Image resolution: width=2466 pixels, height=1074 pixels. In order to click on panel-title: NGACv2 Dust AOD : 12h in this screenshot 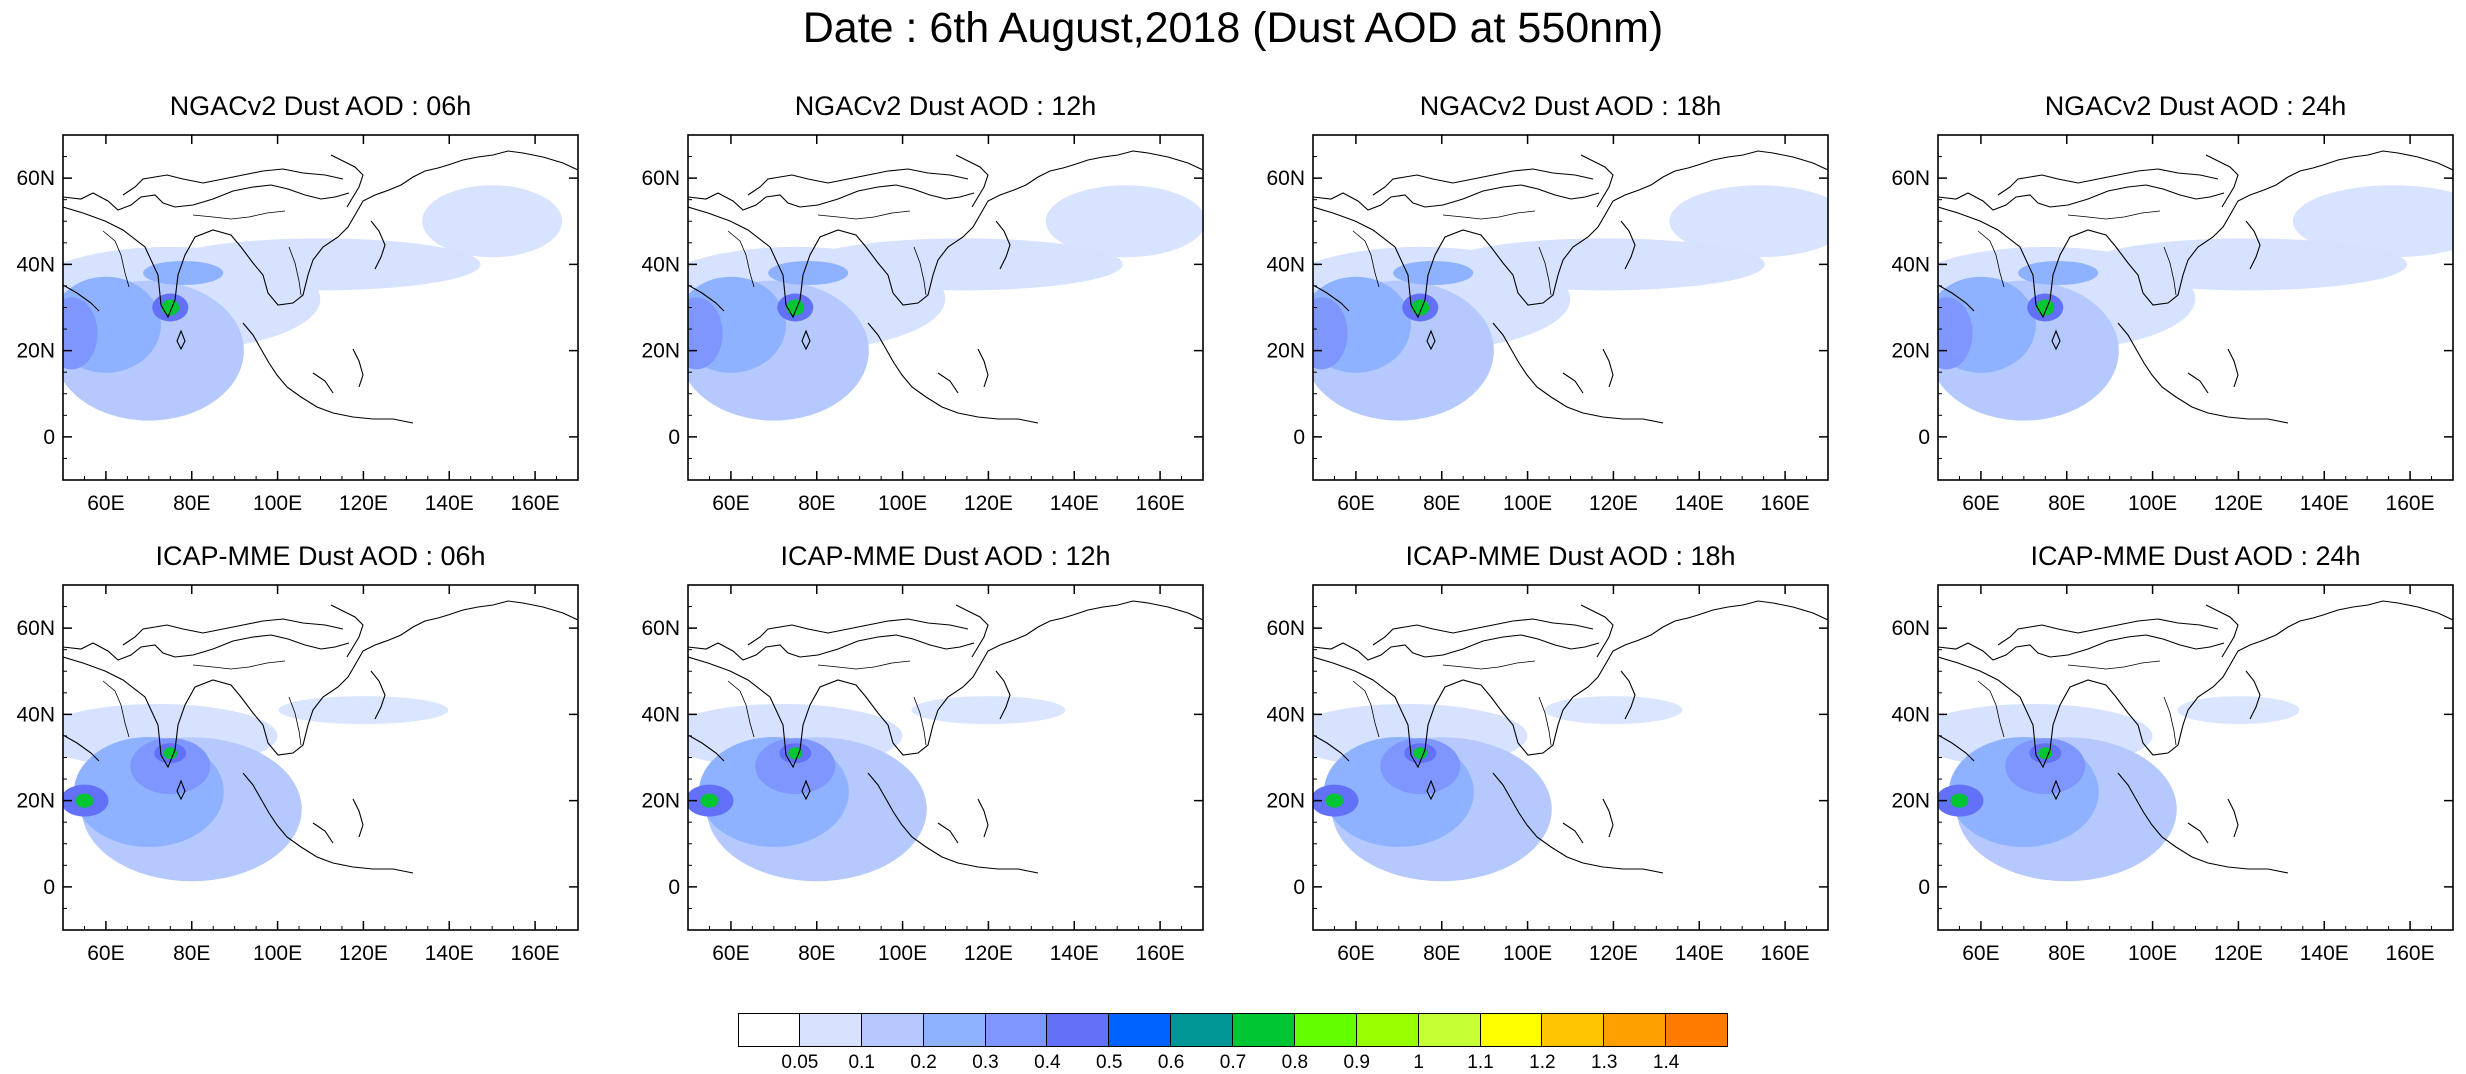, I will do `click(945, 106)`.